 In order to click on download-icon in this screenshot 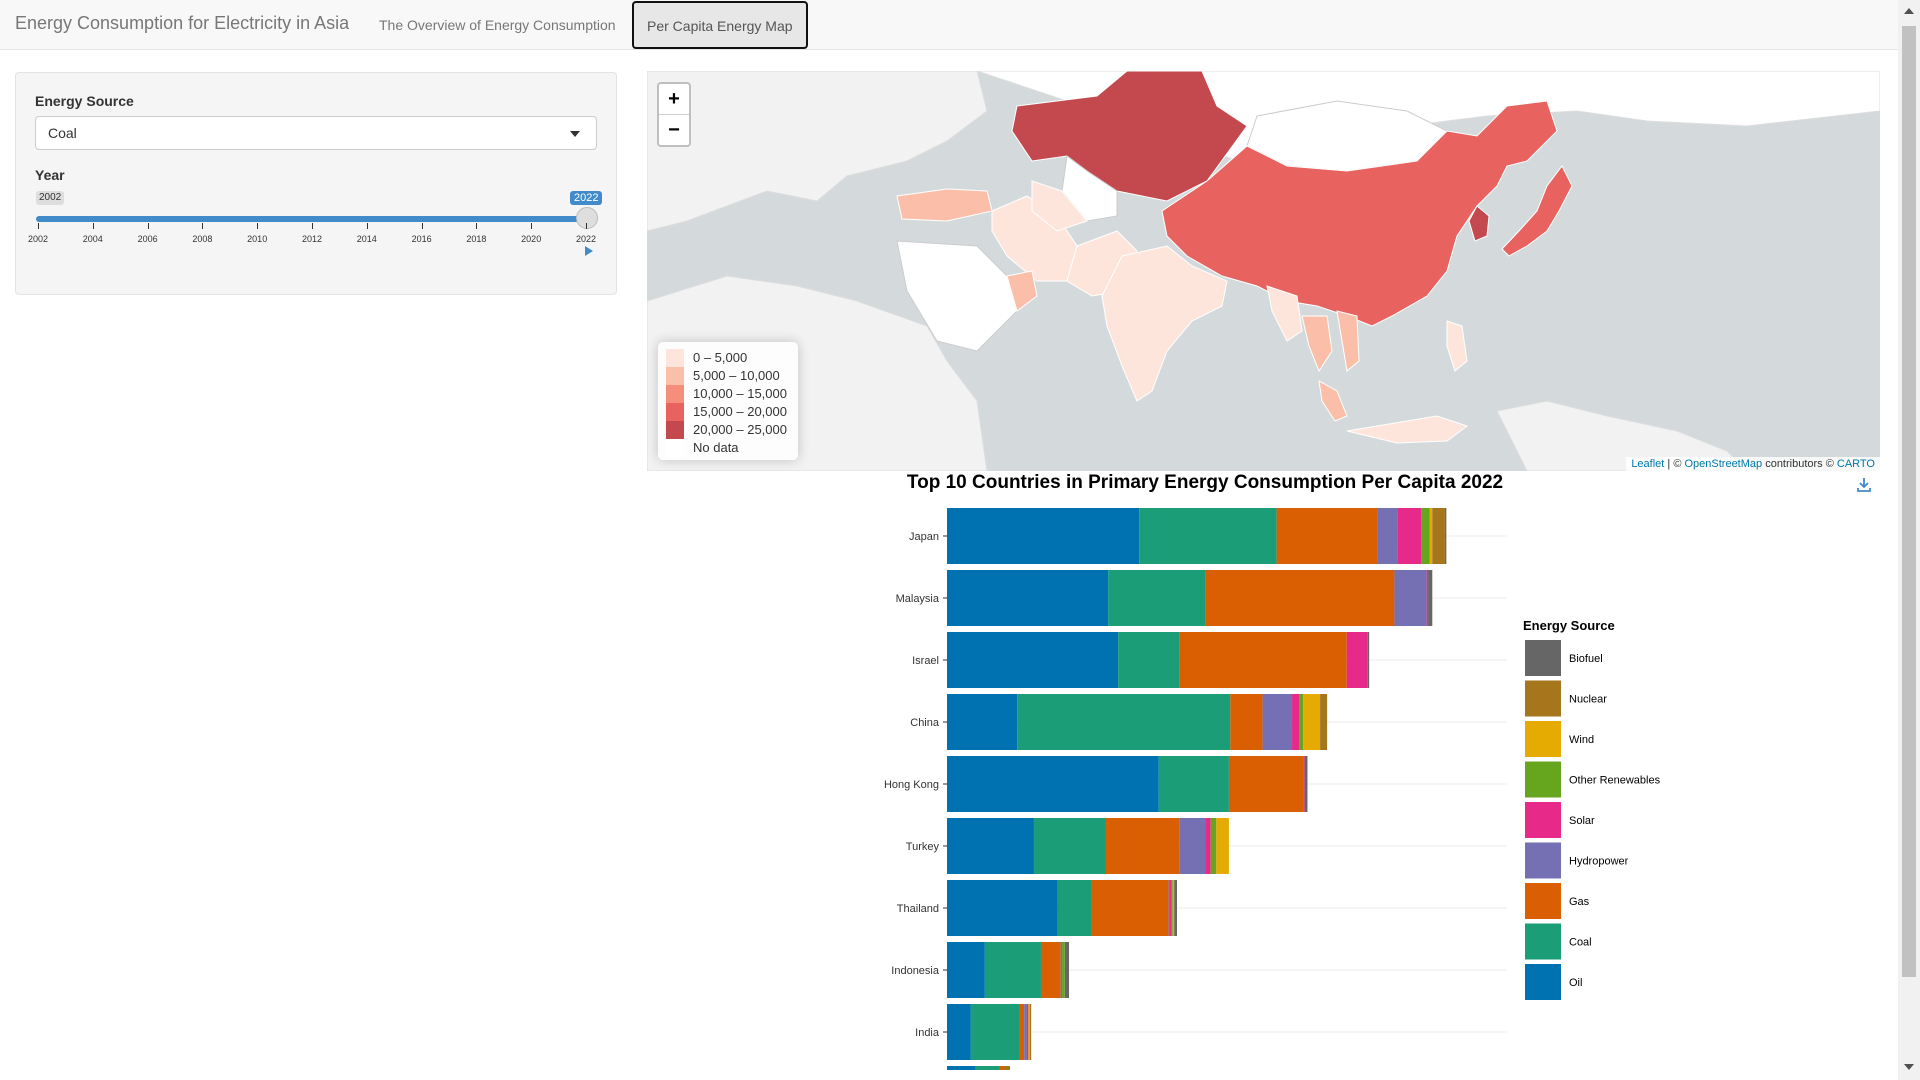, I will do `click(1864, 485)`.